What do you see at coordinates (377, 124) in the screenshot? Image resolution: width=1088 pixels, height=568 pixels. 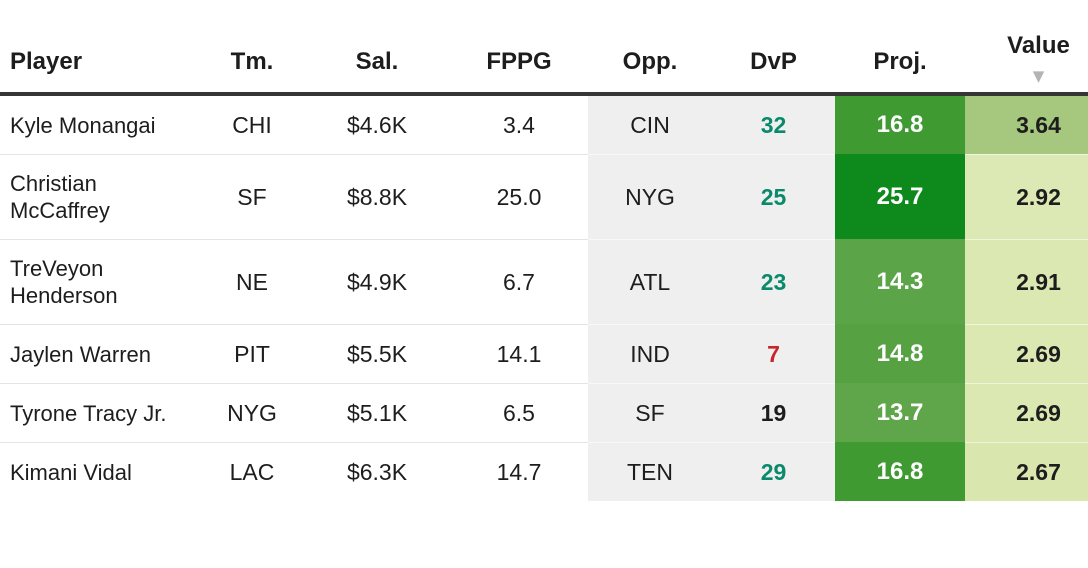 I see `salary-cell: $4.6K` at bounding box center [377, 124].